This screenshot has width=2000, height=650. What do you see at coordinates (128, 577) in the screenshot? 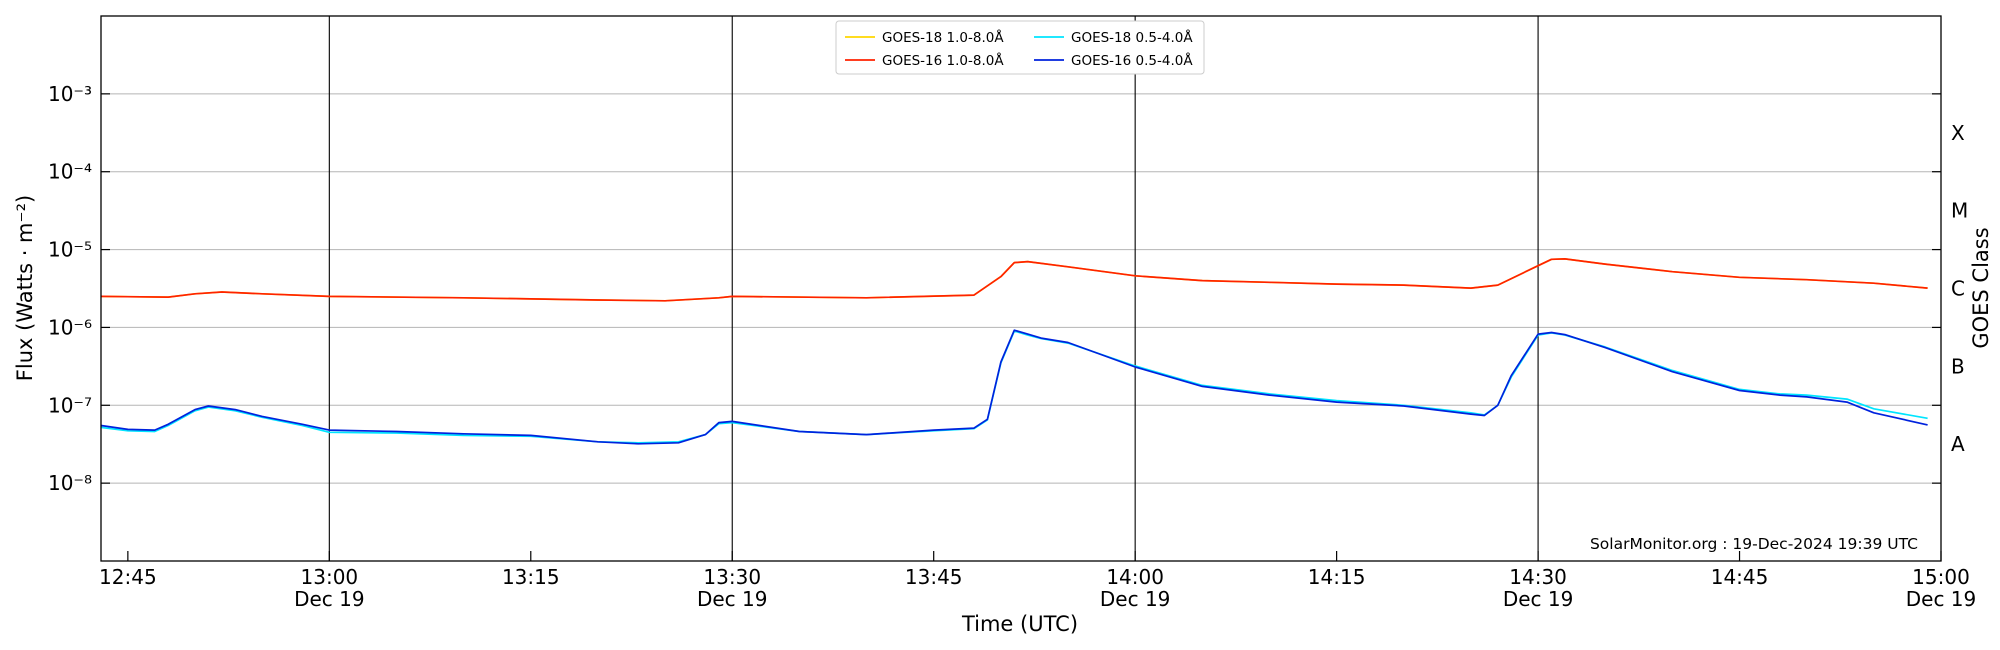
I see `x-tick-label: 12:45` at bounding box center [128, 577].